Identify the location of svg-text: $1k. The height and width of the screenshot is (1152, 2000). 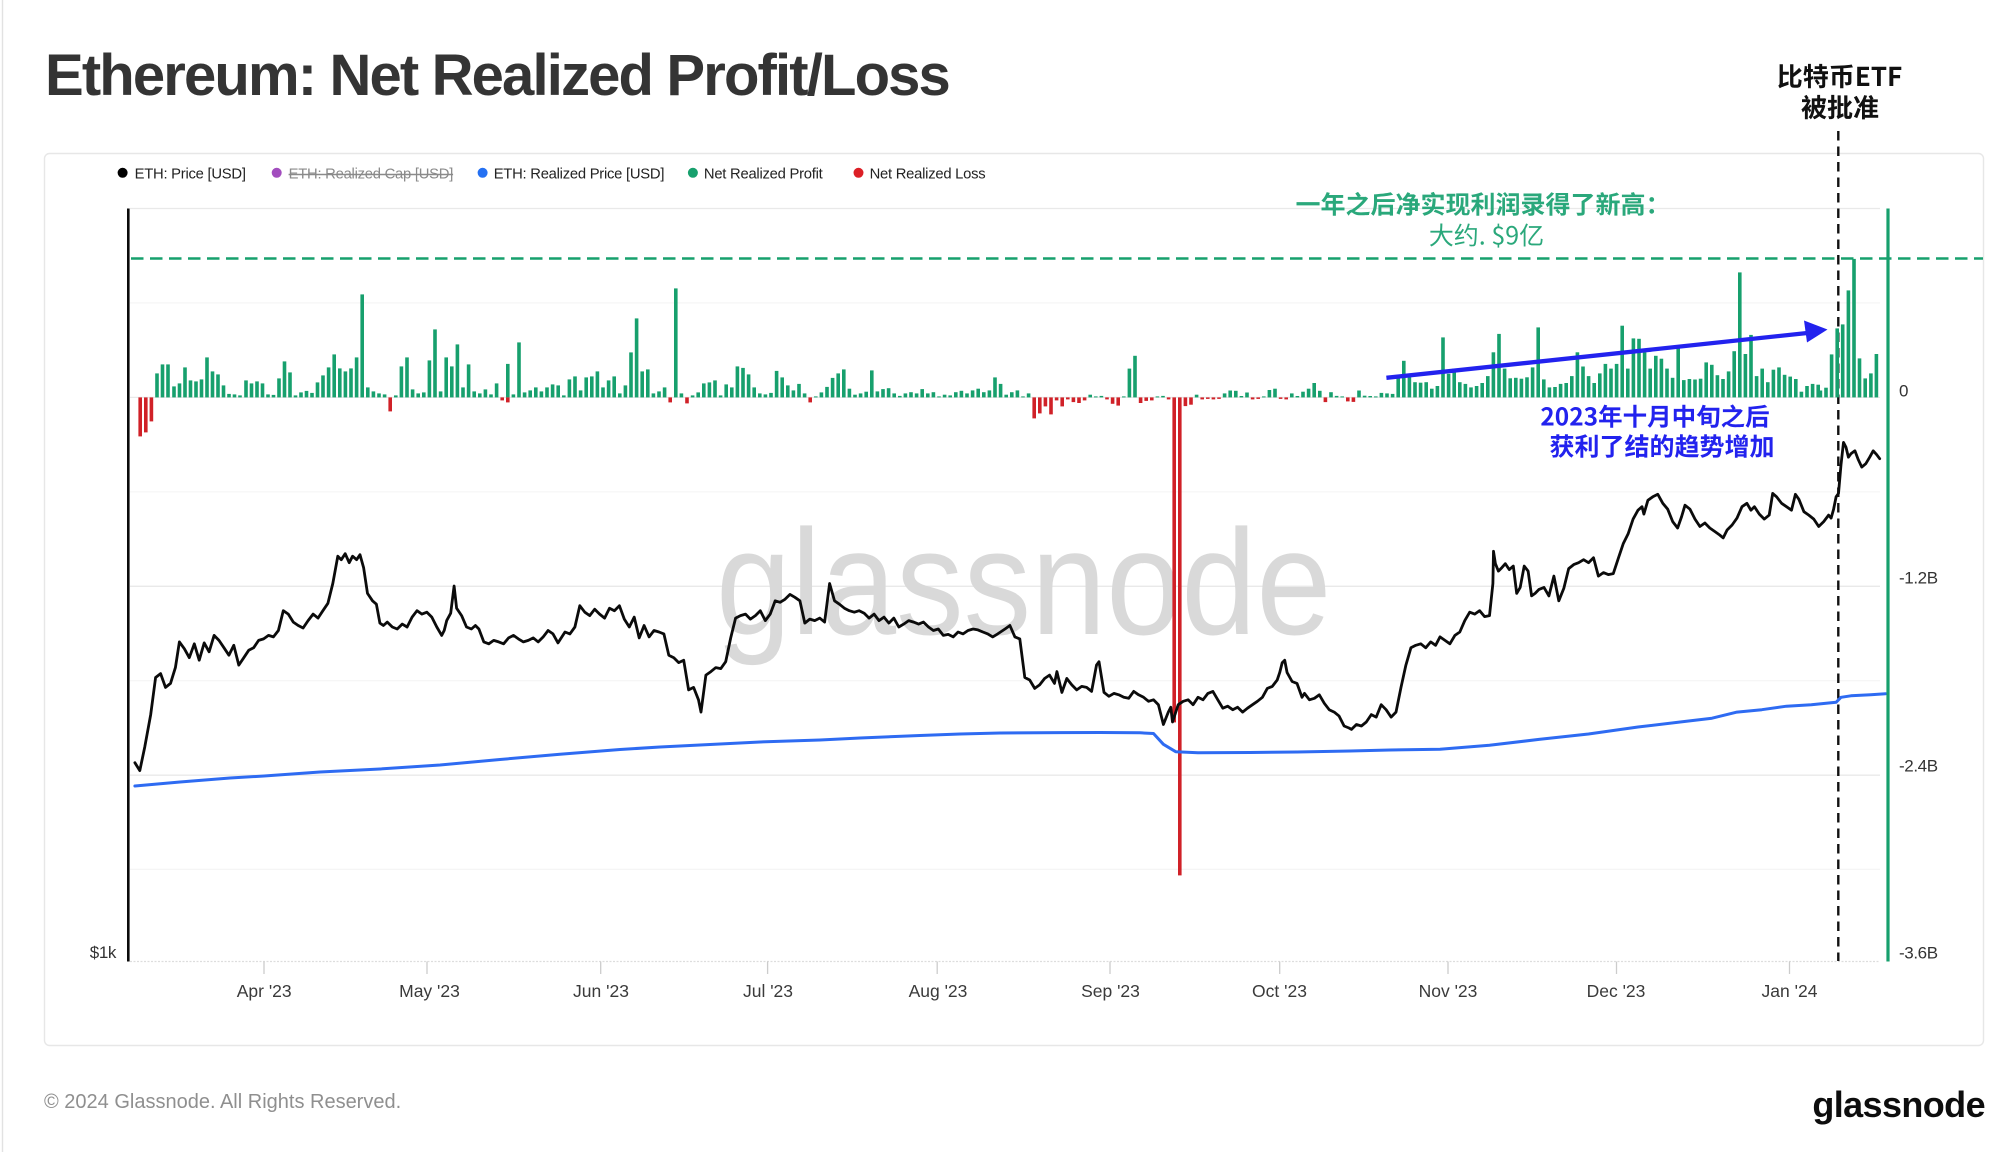
(103, 952).